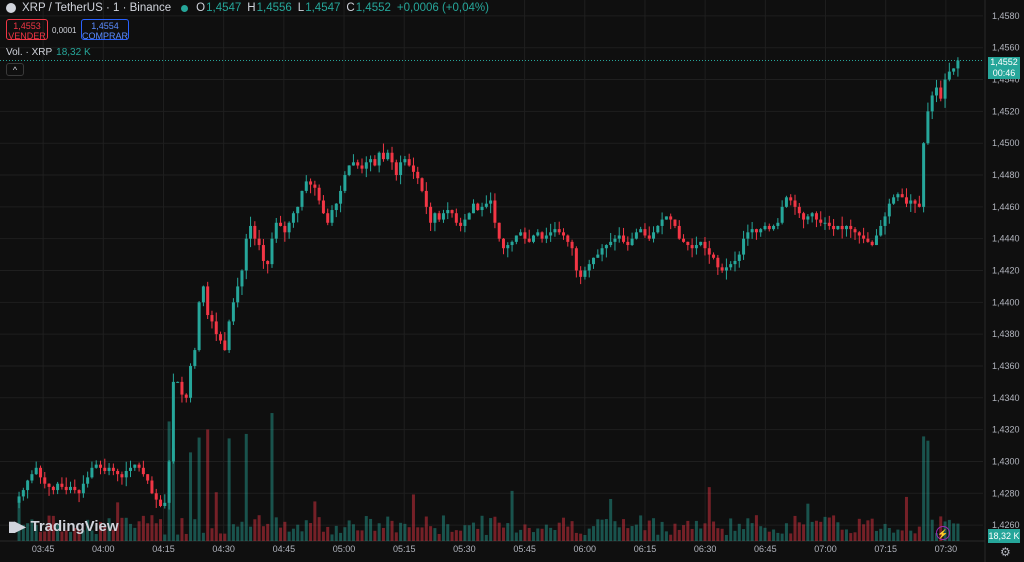 Image resolution: width=1024 pixels, height=562 pixels. What do you see at coordinates (943, 533) in the screenshot?
I see `lightning-icon: ⚡` at bounding box center [943, 533].